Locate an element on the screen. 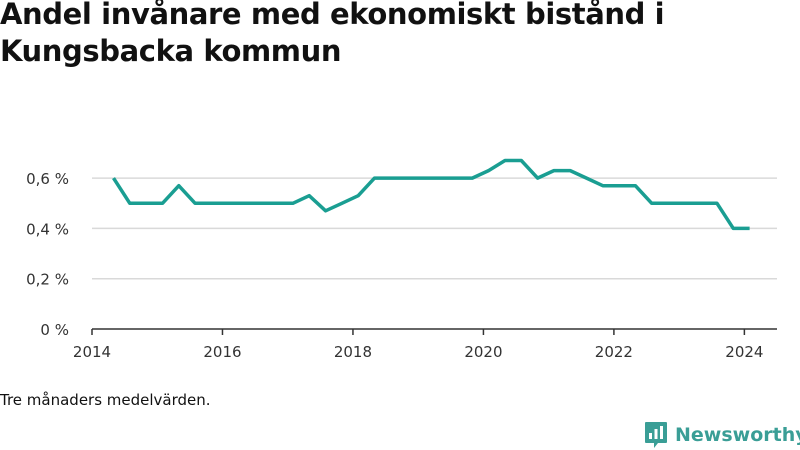 Image resolution: width=800 pixels, height=450 pixels. newsworthy-logo-icon is located at coordinates (656, 435).